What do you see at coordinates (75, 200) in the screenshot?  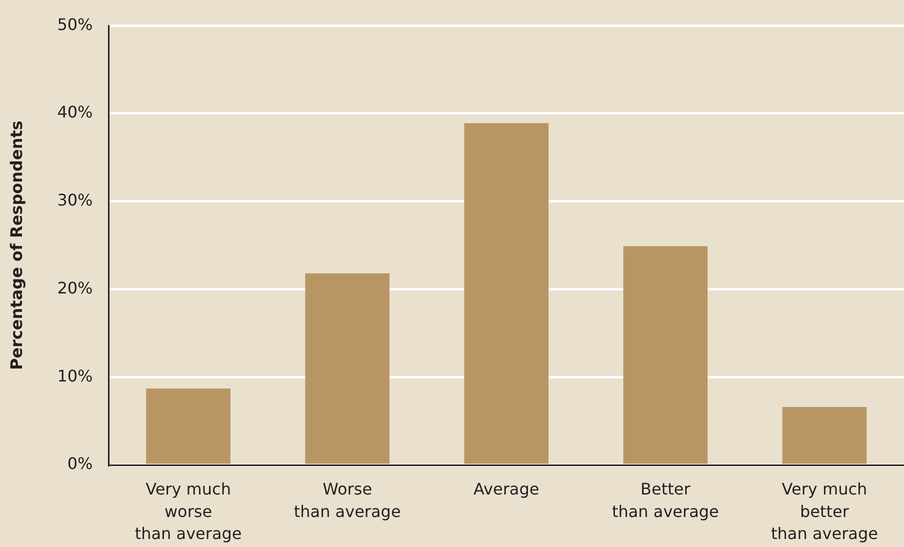 I see `y-tick-label: 30%` at bounding box center [75, 200].